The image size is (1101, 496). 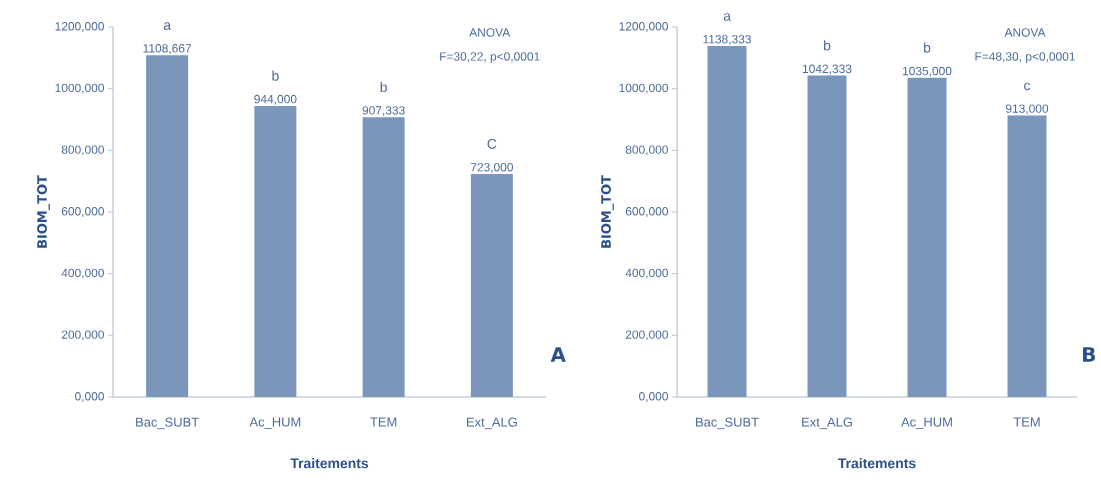 I want to click on text: A, so click(x=558, y=354).